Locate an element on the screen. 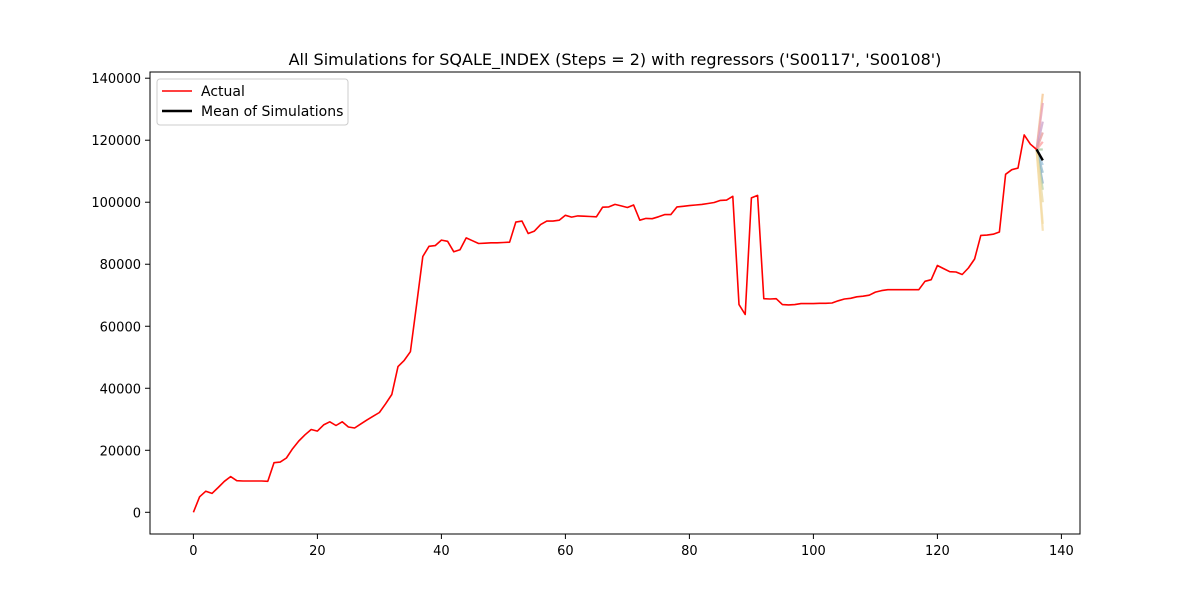  y-tick-label-60000: 60000 is located at coordinates (120, 327).